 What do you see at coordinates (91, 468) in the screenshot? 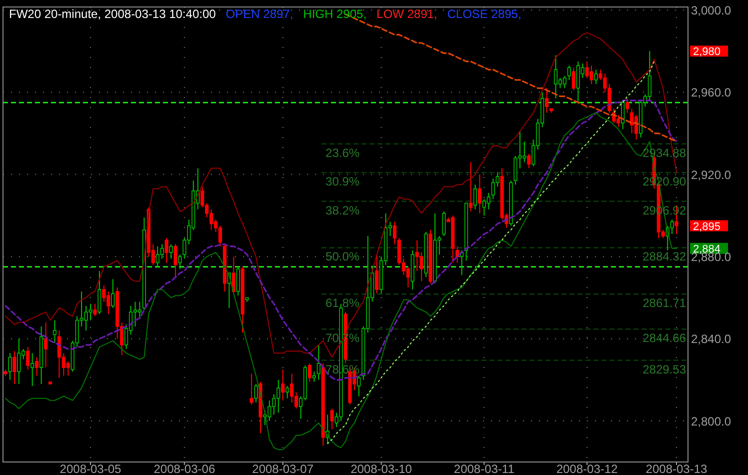
I see `x-tick-label: 2008-03-05` at bounding box center [91, 468].